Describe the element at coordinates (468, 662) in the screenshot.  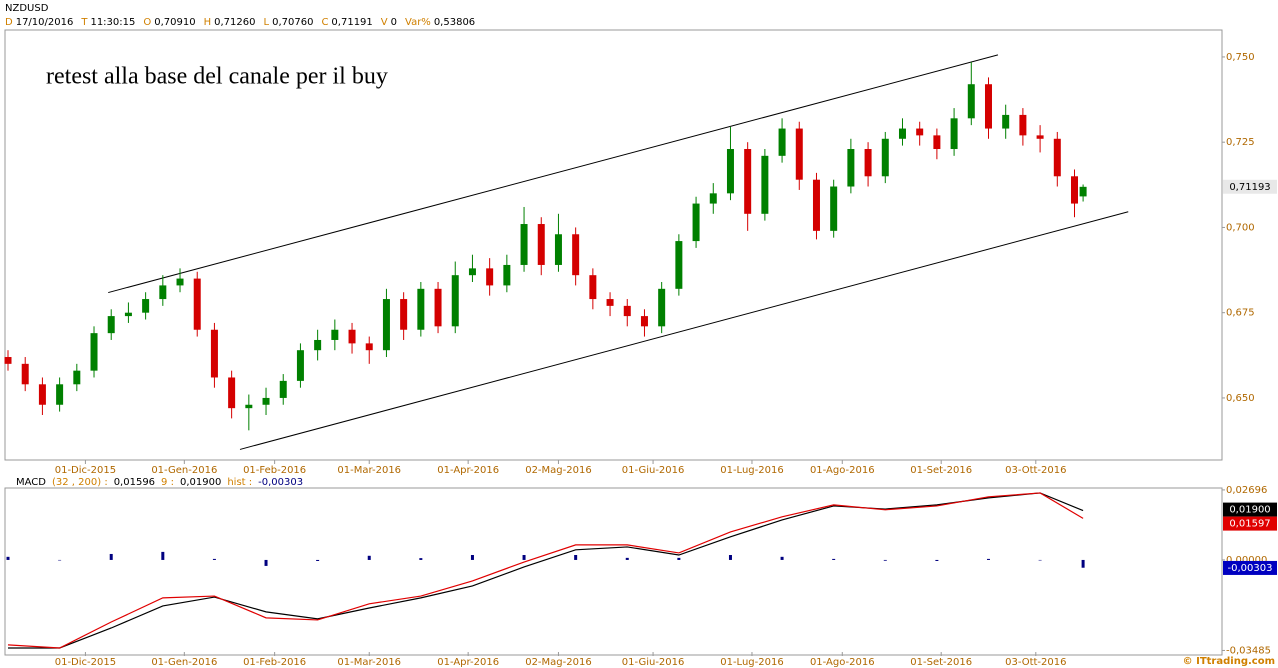
I see `x-tick-label: 01-Apr-2016` at that location.